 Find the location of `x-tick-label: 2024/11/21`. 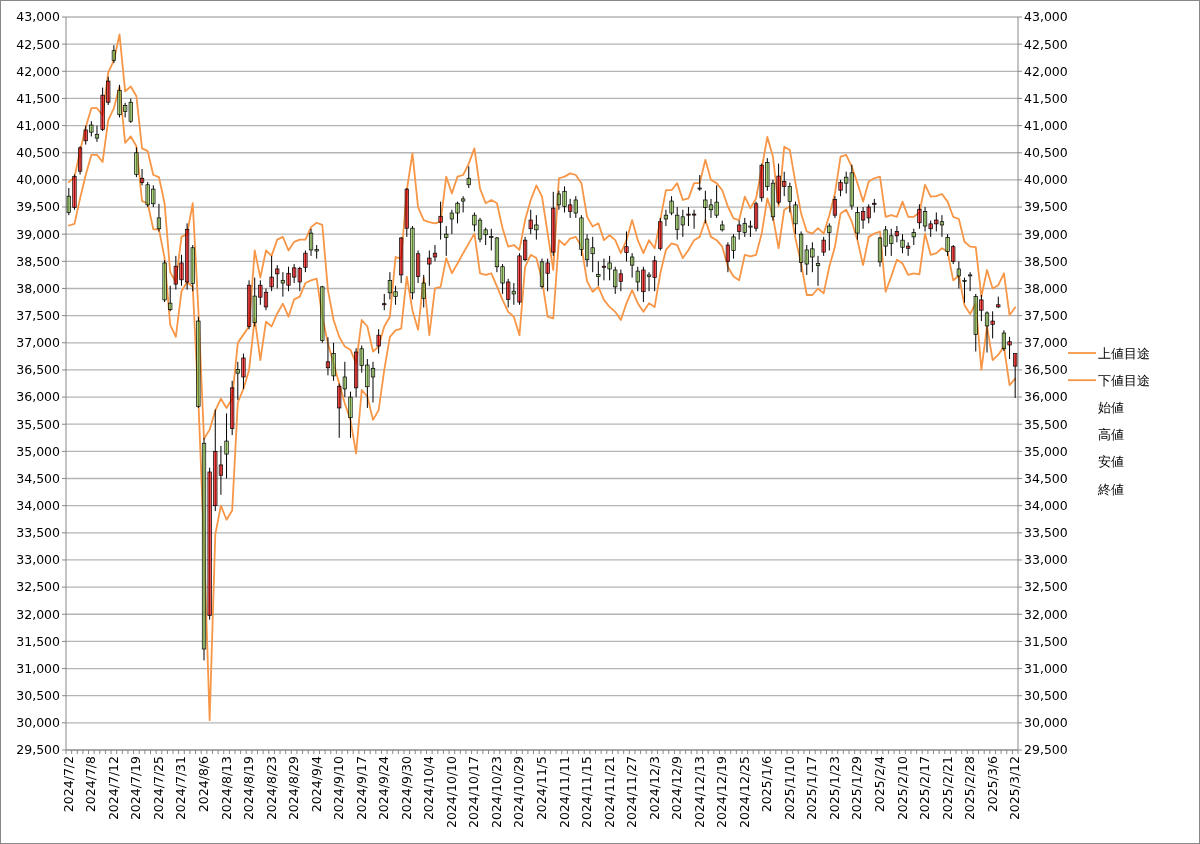

x-tick-label: 2024/11/21 is located at coordinates (609, 792).